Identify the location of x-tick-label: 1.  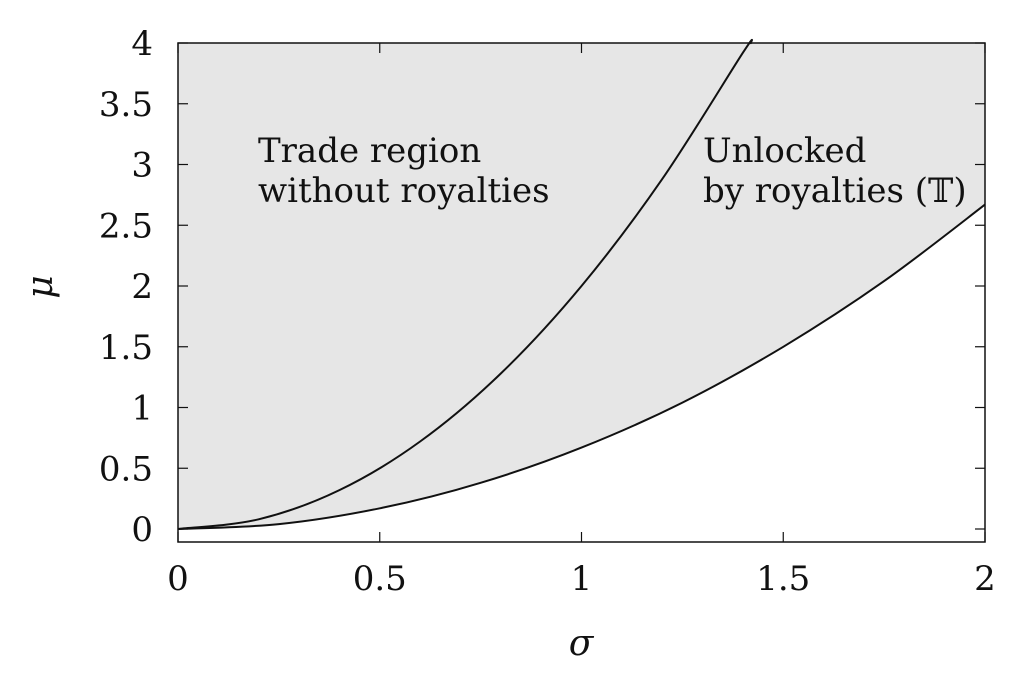
(582, 579).